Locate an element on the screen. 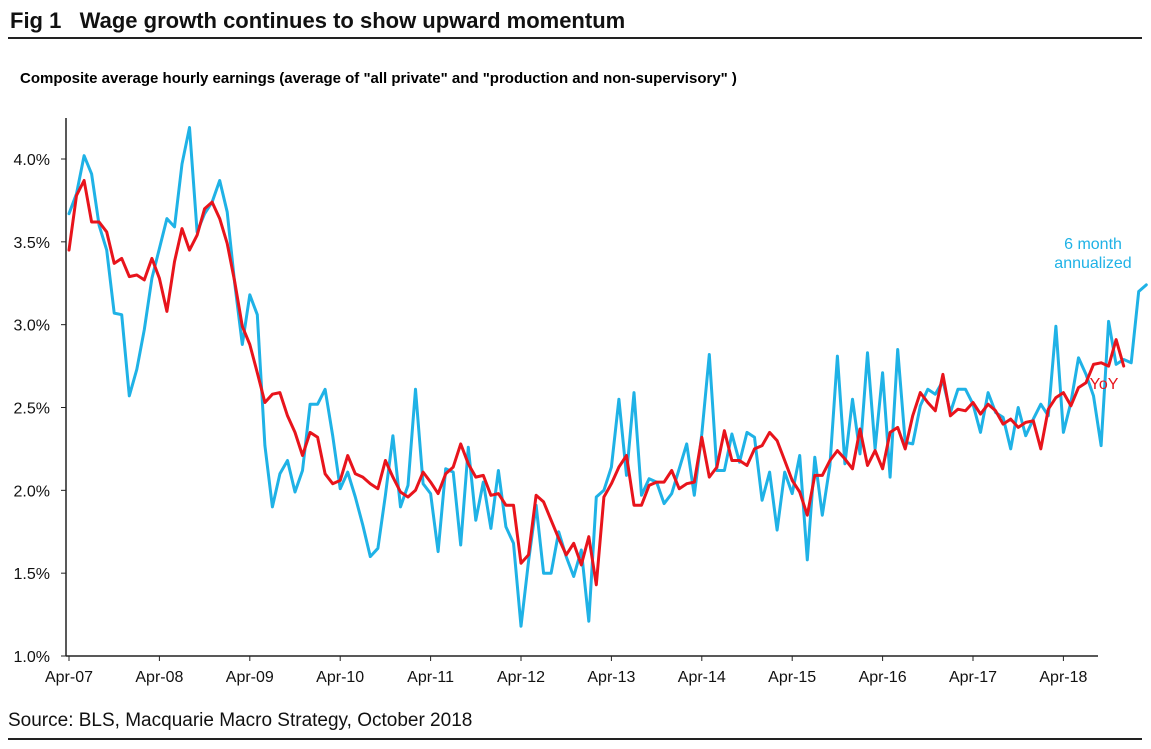  y-tick-label: 4.0% is located at coordinates (32, 160).